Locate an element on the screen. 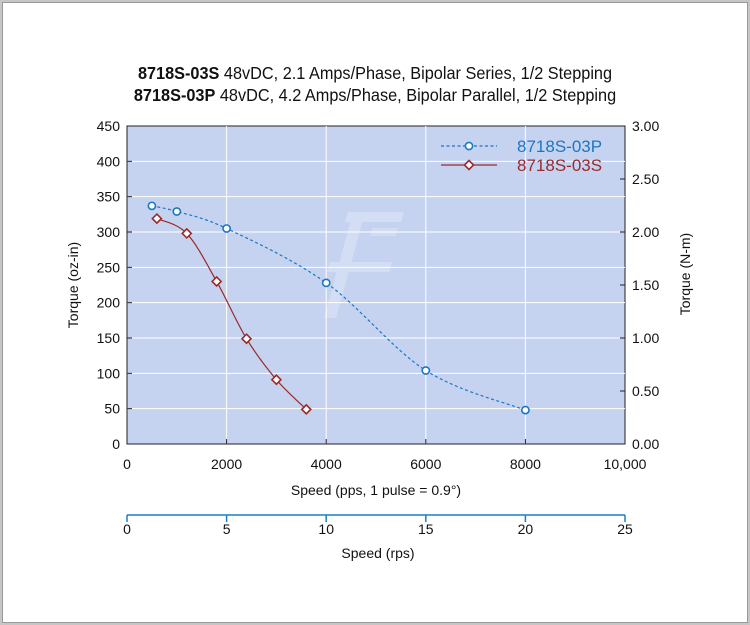  y-tick-label: 300 is located at coordinates (109, 232).